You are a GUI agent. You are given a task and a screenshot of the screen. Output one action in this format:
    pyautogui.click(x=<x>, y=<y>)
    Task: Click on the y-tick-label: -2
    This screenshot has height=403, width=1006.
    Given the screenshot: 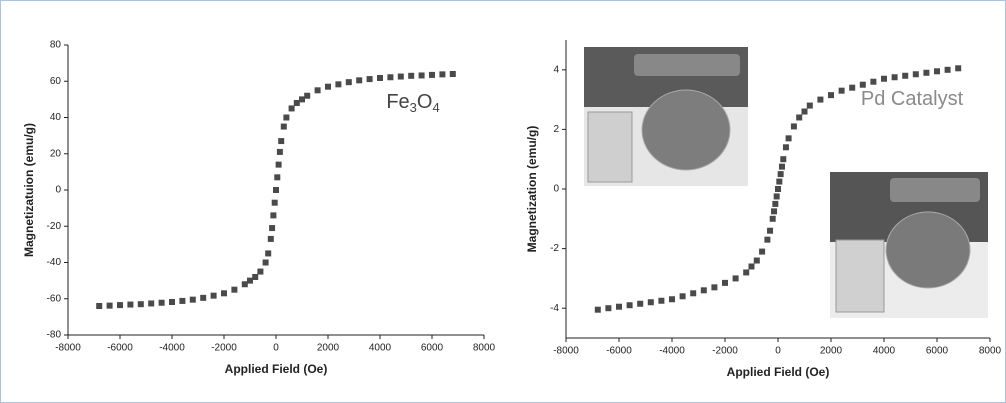 What is the action you would take?
    pyautogui.click(x=554, y=248)
    